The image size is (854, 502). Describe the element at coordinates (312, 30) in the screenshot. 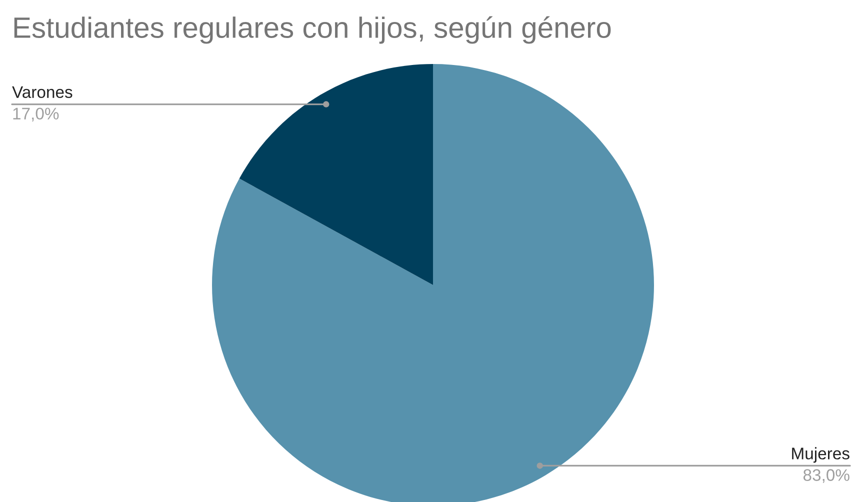

I see `chart-title: Estudiantes regulares con hijos, según género` at that location.